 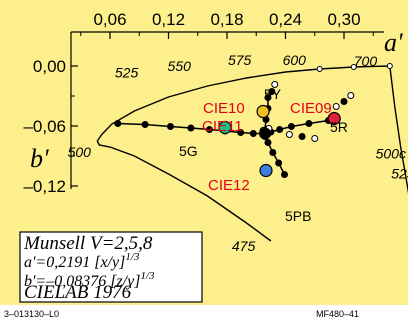 What do you see at coordinates (109, 19) in the screenshot?
I see `x-tick-label: 0,06` at bounding box center [109, 19].